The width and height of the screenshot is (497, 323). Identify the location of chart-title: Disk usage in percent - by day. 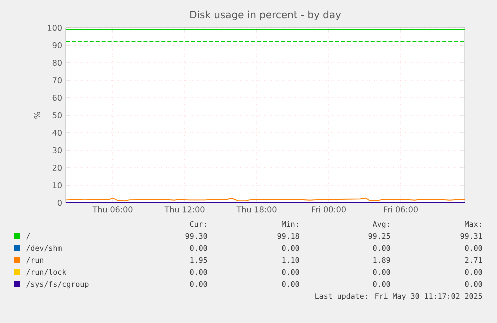
(266, 15).